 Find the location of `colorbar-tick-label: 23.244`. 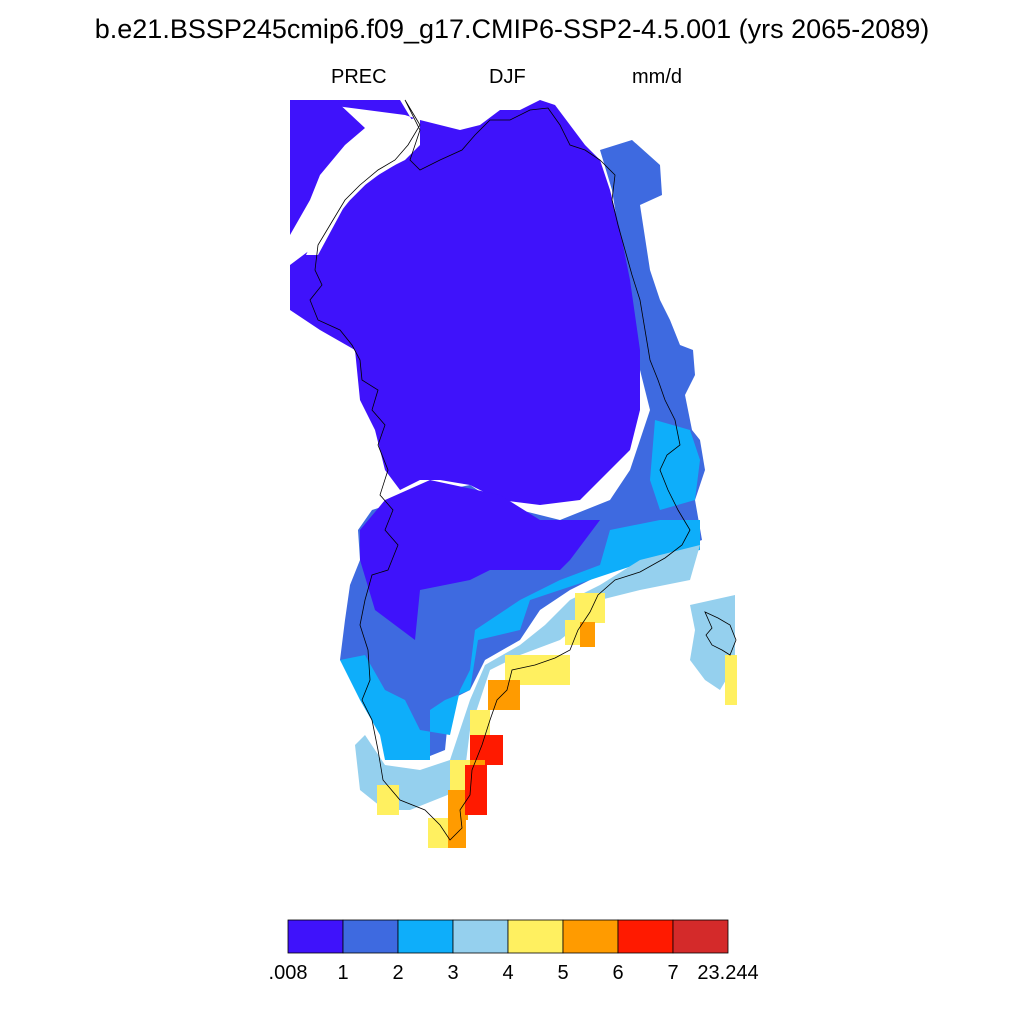

colorbar-tick-label: 23.244 is located at coordinates (727, 973).